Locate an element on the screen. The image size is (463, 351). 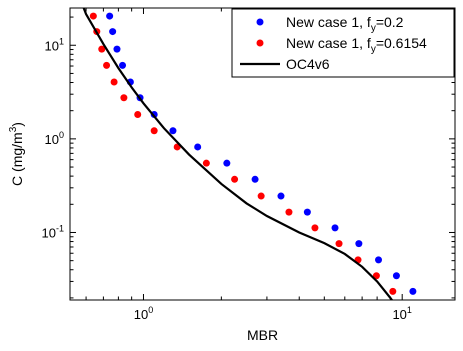
legend-entry-label: OC4v6 is located at coordinates (308, 64).